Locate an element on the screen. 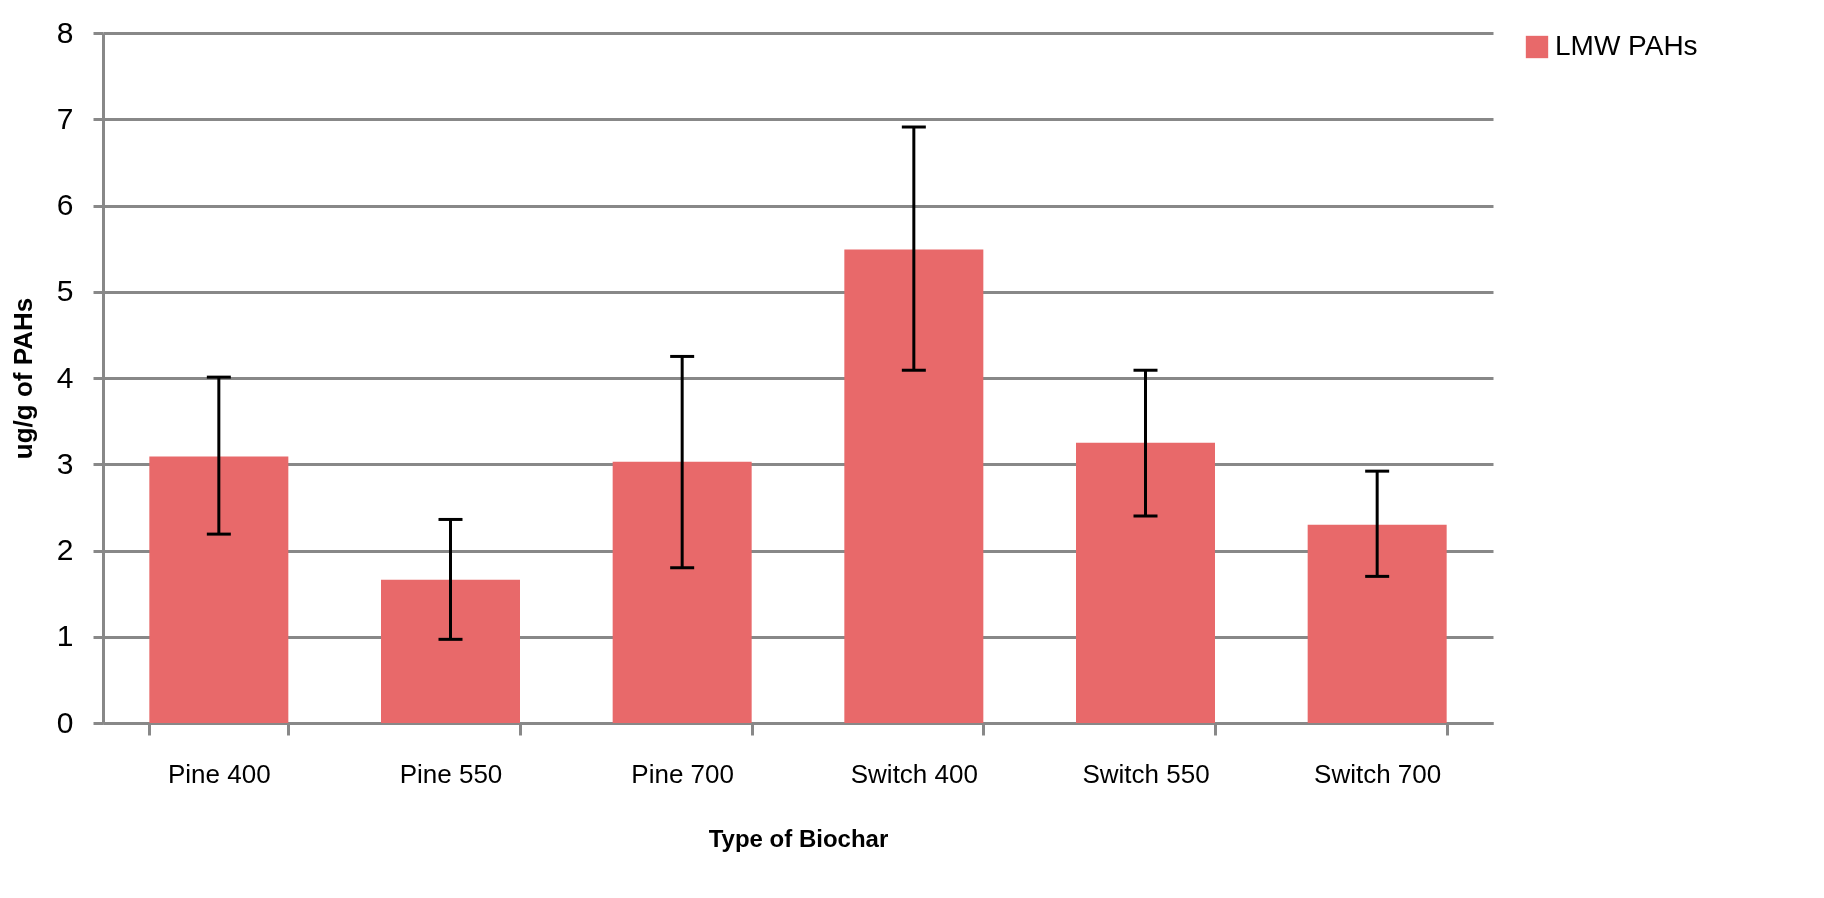  x-tick-label: Switch 400 is located at coordinates (914, 773).